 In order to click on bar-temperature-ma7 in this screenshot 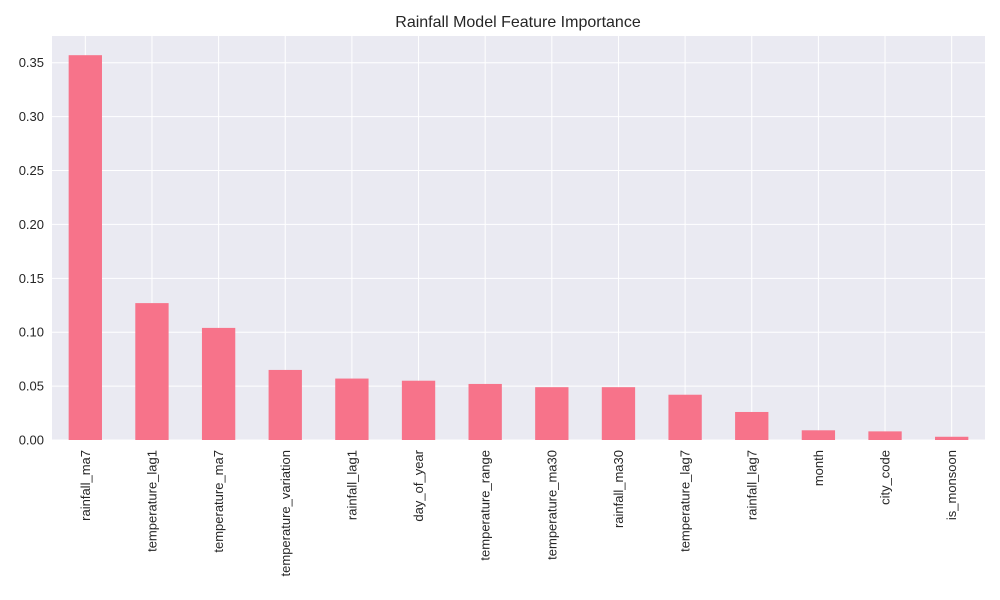, I will do `click(218, 383)`.